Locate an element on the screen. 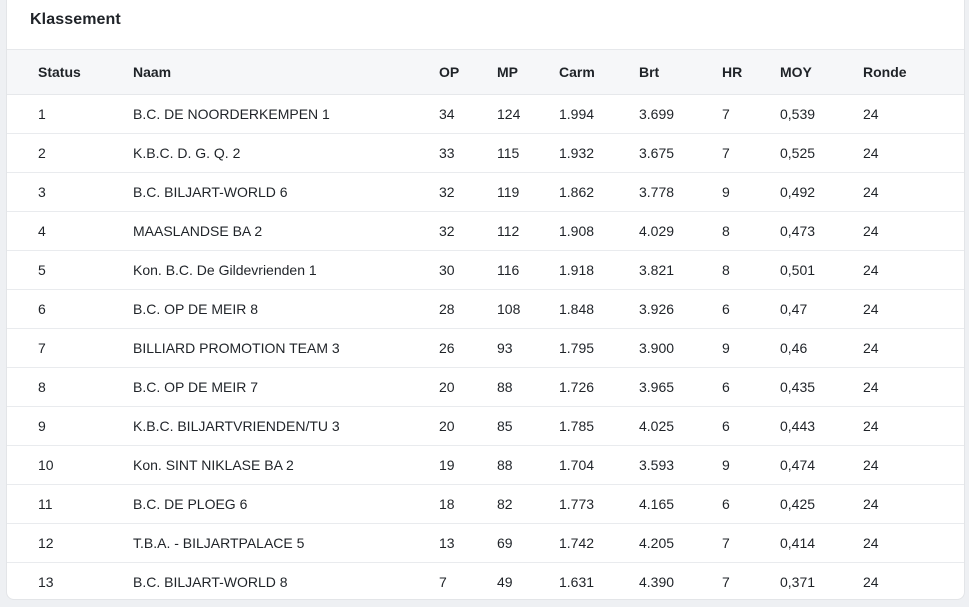  cell-op: 20 is located at coordinates (468, 387).